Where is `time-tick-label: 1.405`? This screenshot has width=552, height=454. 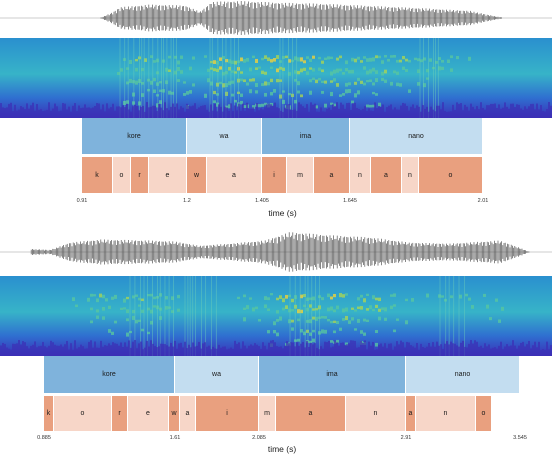 time-tick-label: 1.405 is located at coordinates (262, 201).